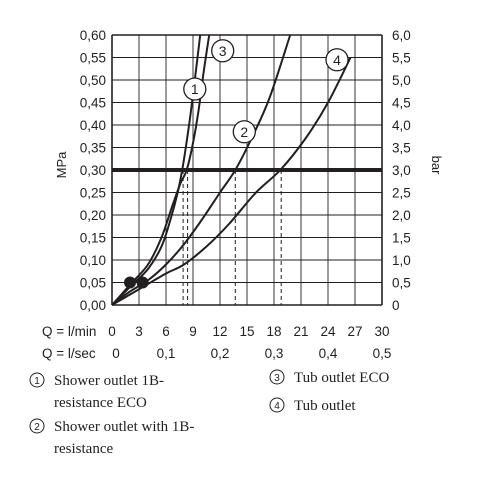  I want to click on y-ticks-right: 0 0,5 1,0 1,5 2,0 2,5 3,0 3,5 4,0 4,5 5,0 5,5 6,0, so click(401, 170).